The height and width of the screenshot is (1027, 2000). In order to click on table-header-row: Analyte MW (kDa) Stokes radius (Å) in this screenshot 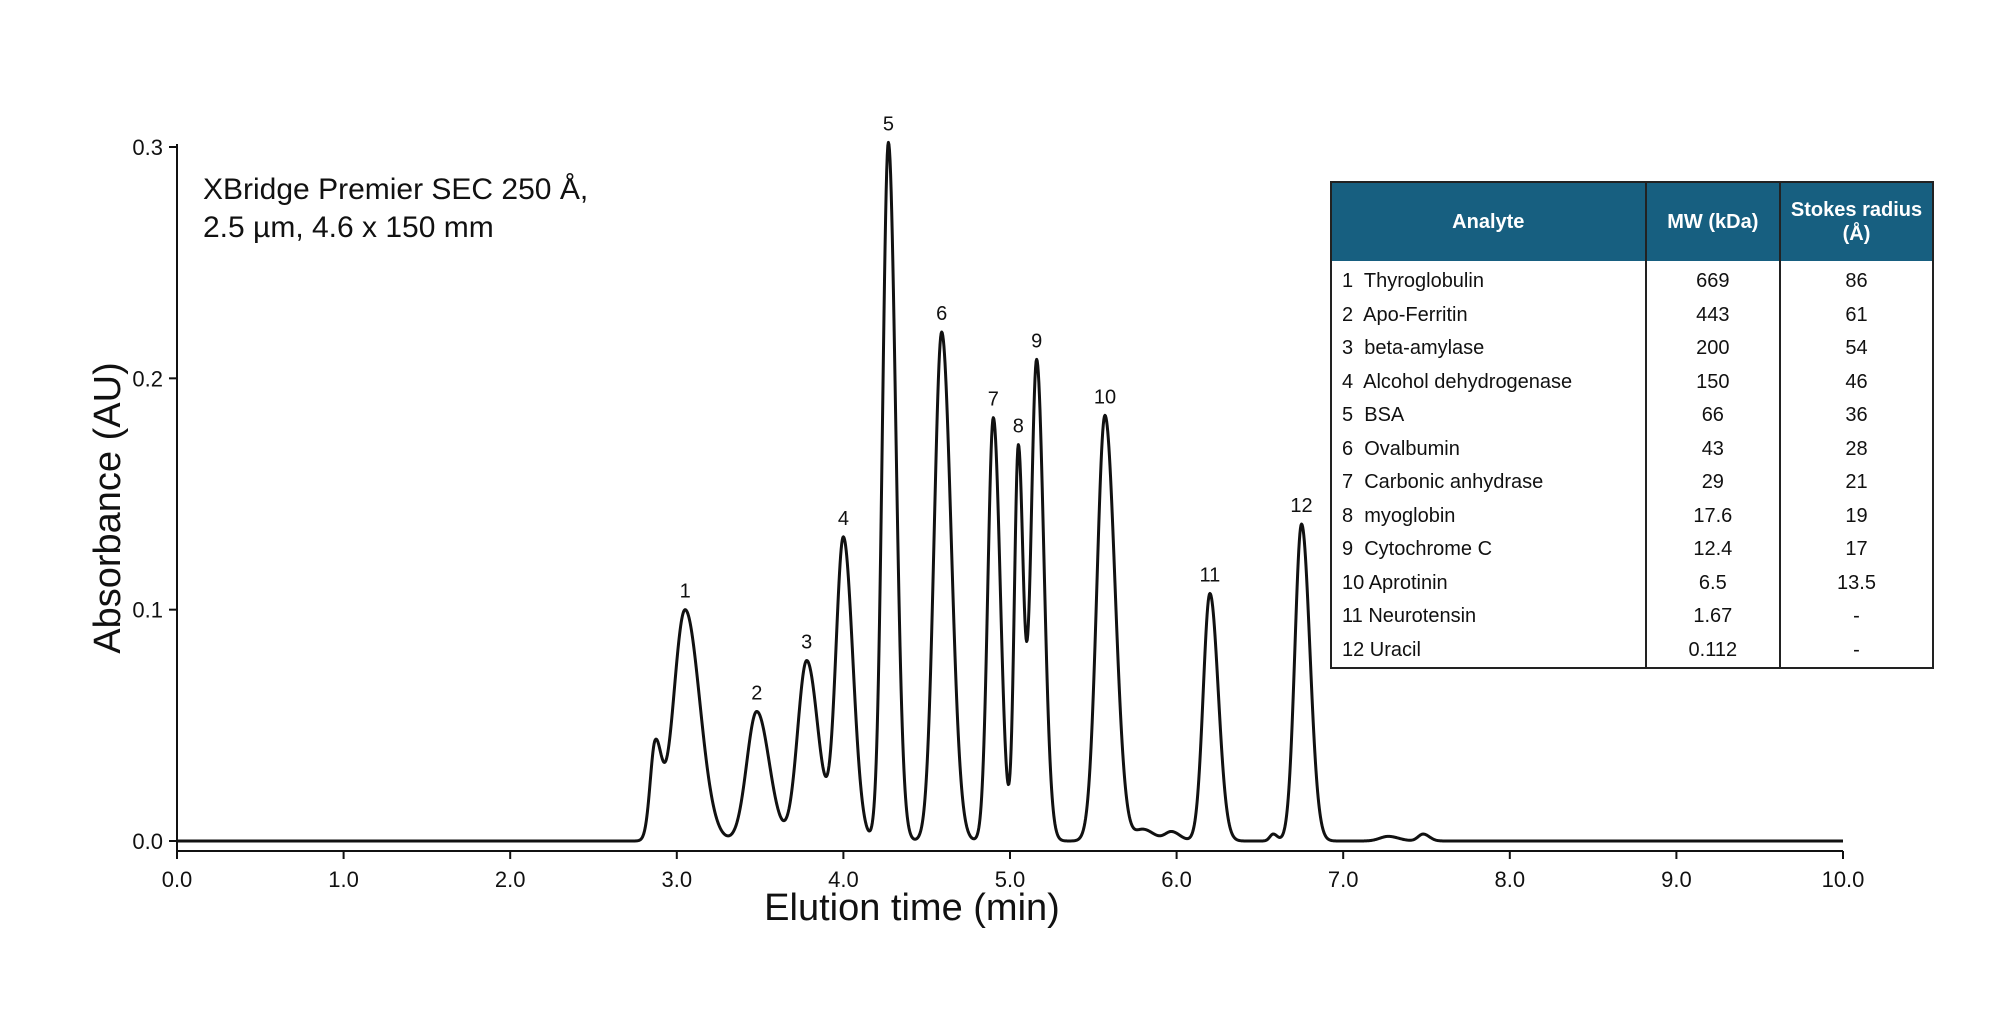, I will do `click(1632, 221)`.